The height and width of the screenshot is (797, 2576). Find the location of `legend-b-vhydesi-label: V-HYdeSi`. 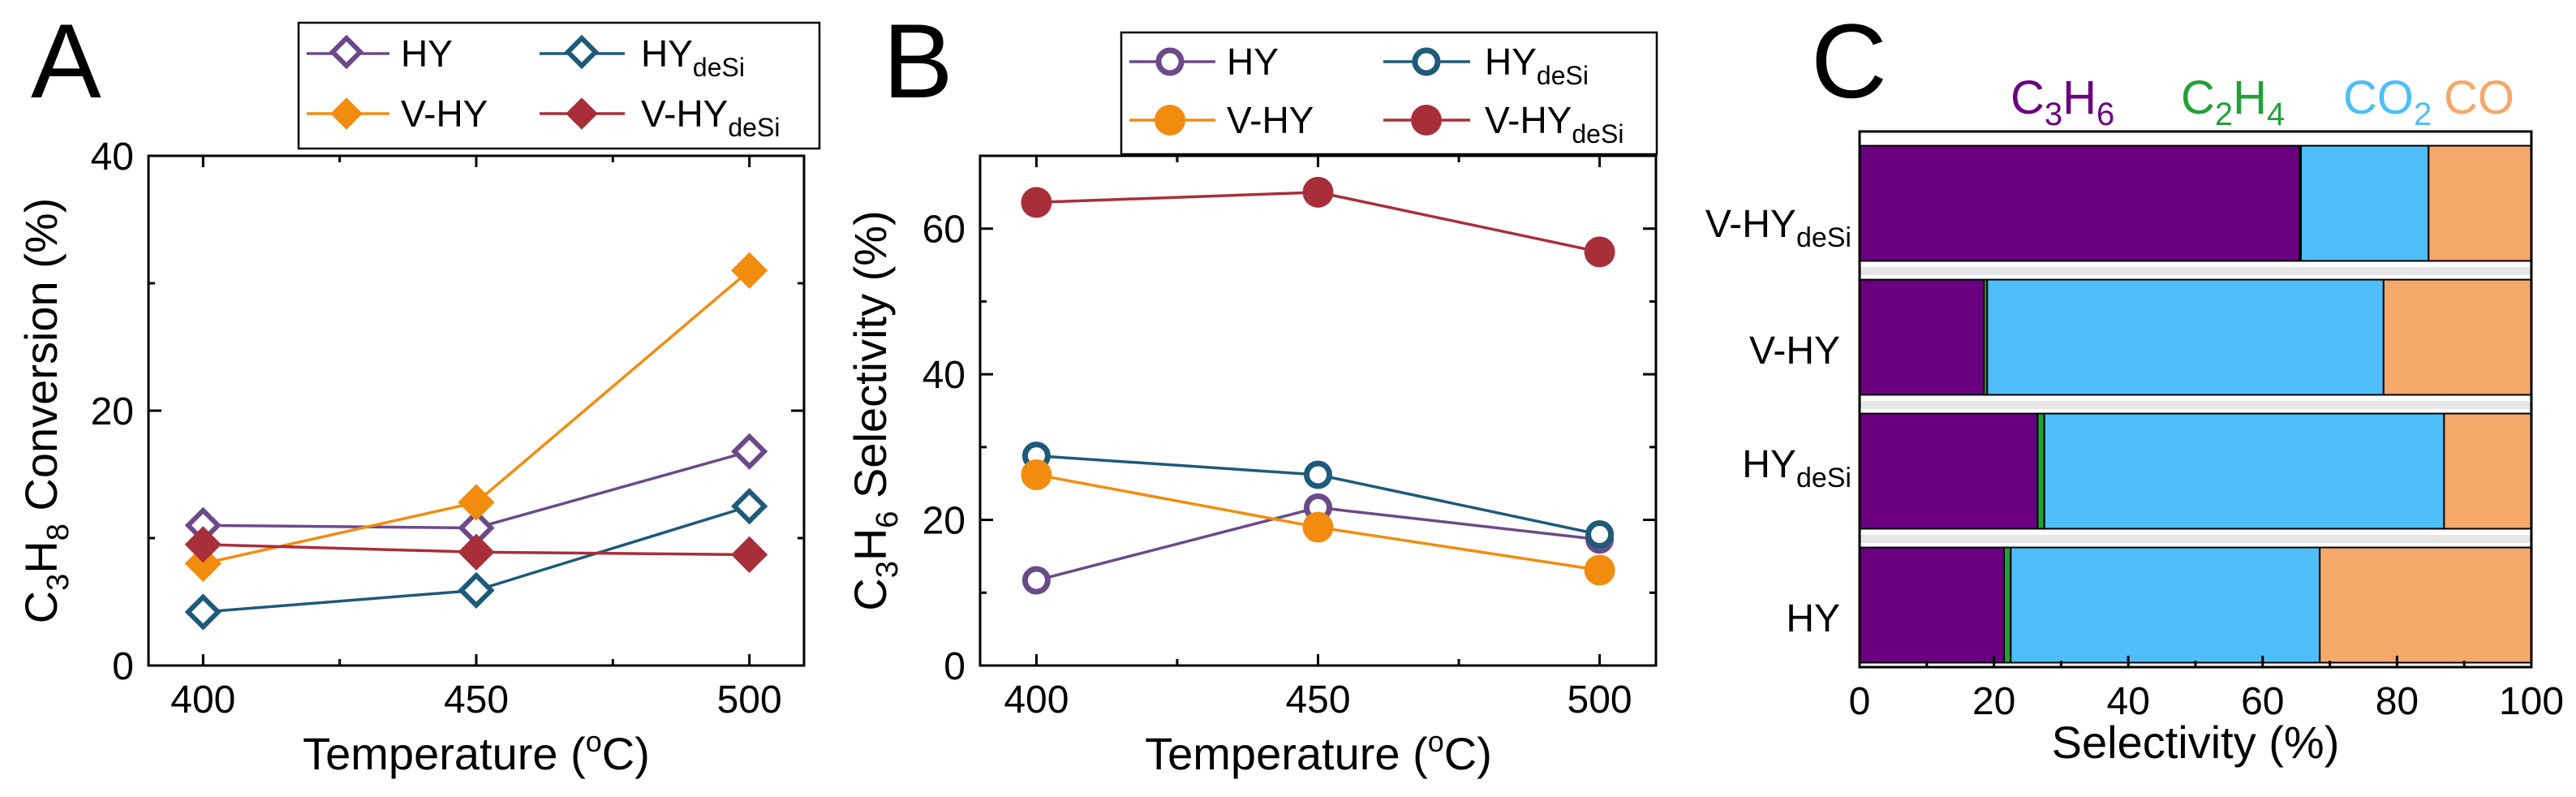

legend-b-vhydesi-label: V-HYdeSi is located at coordinates (1554, 124).